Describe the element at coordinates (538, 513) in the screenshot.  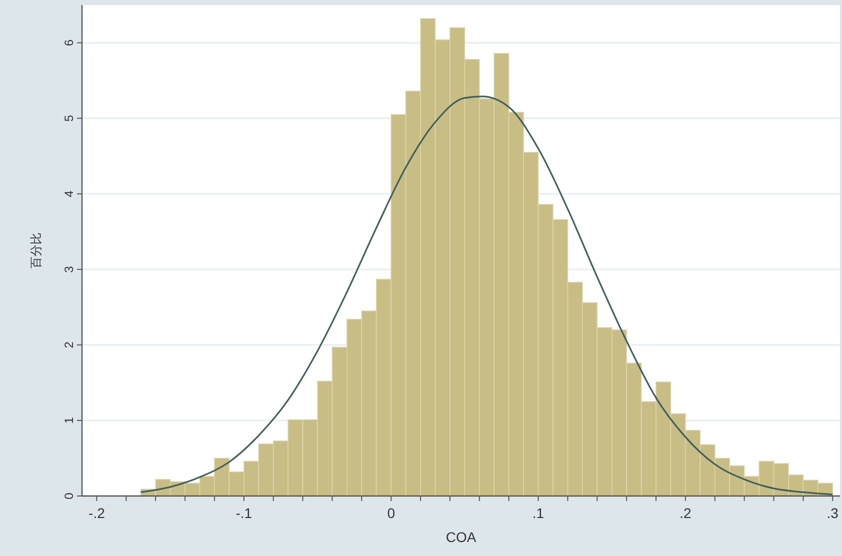
I see `x-tick-label: .1` at that location.